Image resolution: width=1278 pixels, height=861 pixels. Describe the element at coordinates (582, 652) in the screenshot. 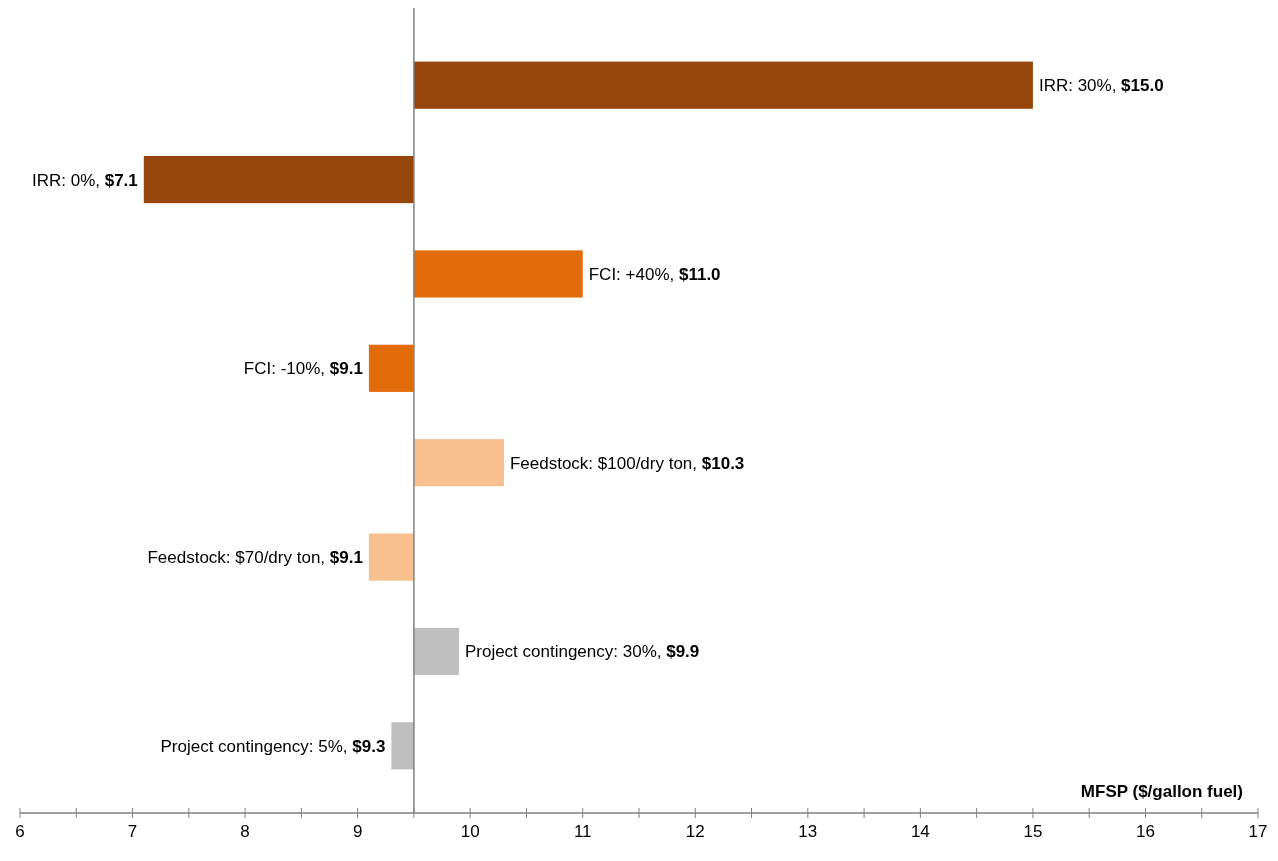

I see `annotation: Project contingency: 30%, $9.9` at that location.